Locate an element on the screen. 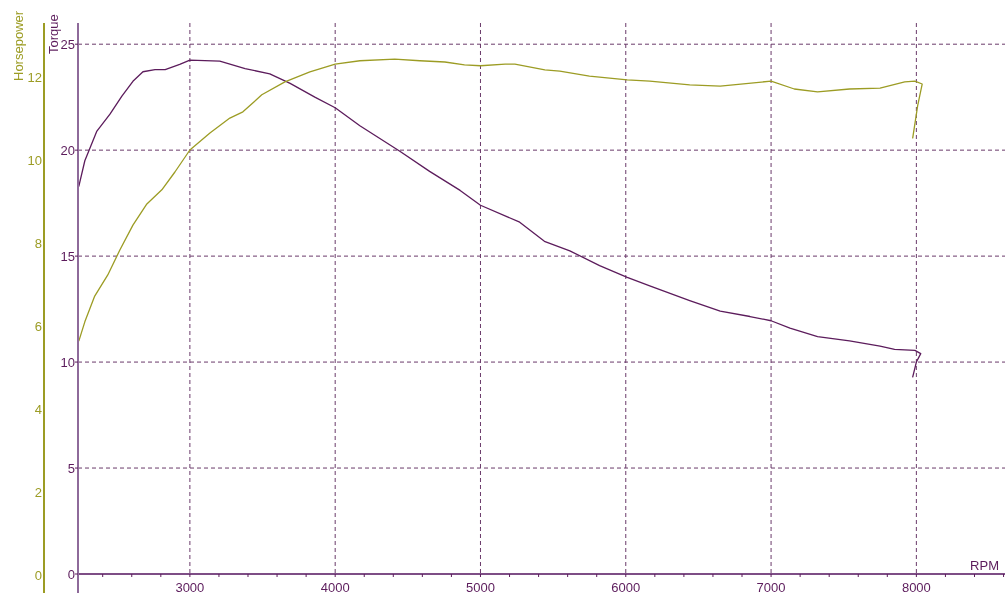 This screenshot has width=1005, height=593. y-tick-label: 0 is located at coordinates (71, 574).